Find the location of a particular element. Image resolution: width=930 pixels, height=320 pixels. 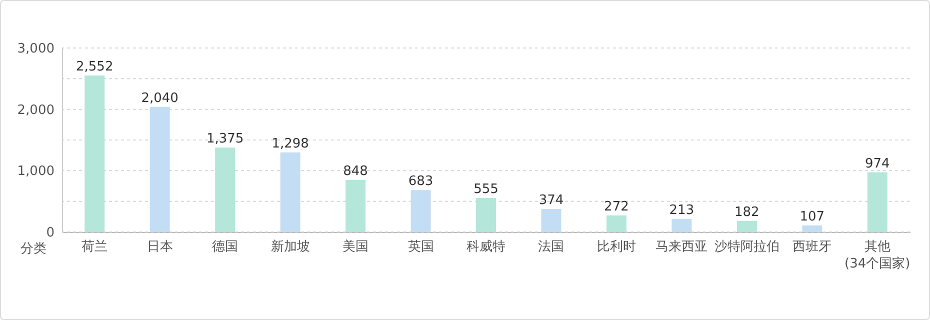

y-tick-label: 1,000 is located at coordinates (35, 172).